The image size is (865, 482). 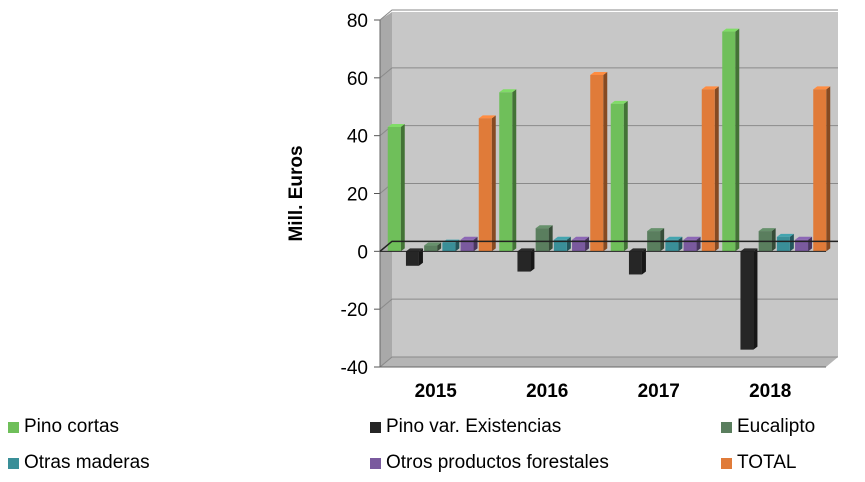 I want to click on x-tick-label: 2018, so click(x=770, y=391).